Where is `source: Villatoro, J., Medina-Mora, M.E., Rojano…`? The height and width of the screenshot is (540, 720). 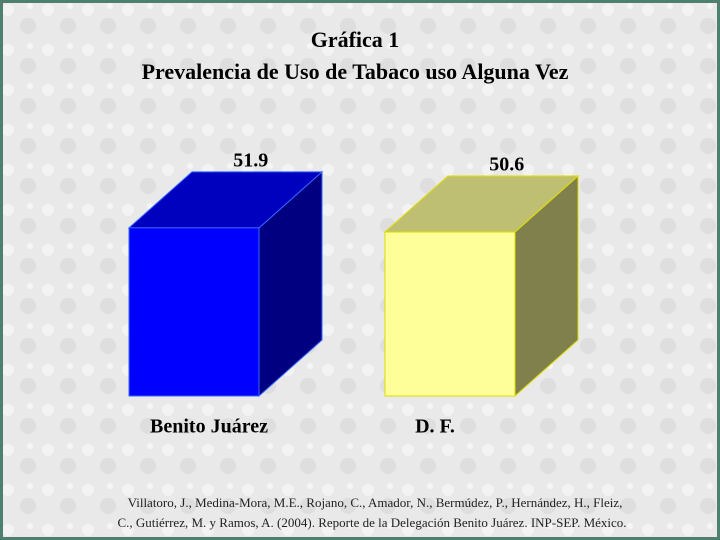 source: Villatoro, J., Medina-Mora, M.E., Rojano… is located at coordinates (375, 502).